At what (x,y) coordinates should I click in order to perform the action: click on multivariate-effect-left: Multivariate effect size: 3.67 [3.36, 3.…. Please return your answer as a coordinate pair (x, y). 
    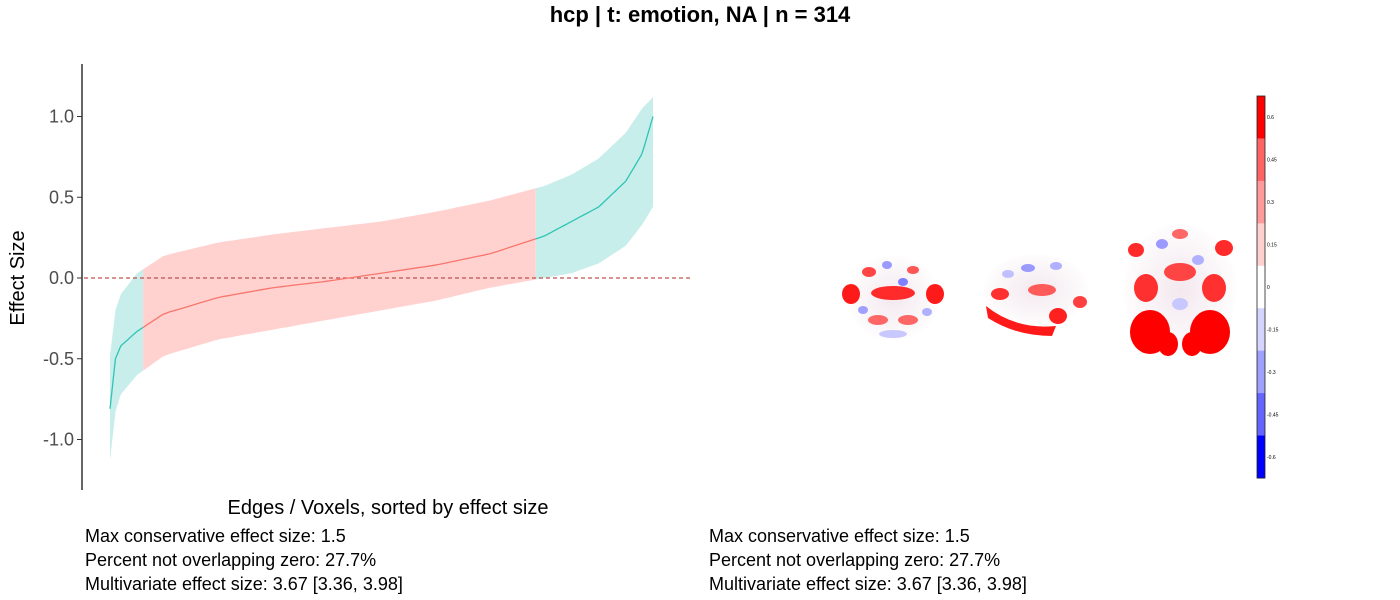
    Looking at the image, I should click on (244, 584).